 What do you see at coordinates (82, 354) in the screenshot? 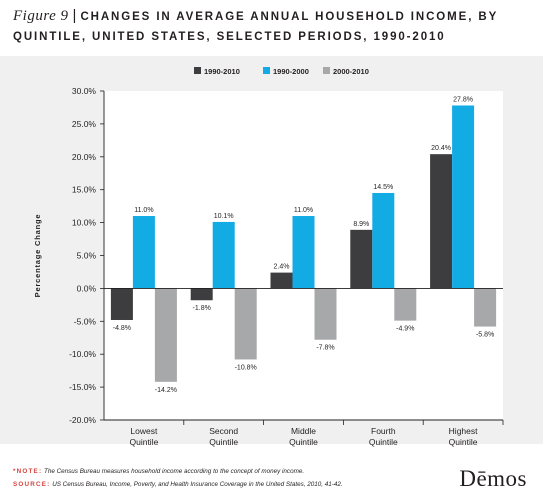
I see `y-tick-label: -10.0%` at bounding box center [82, 354].